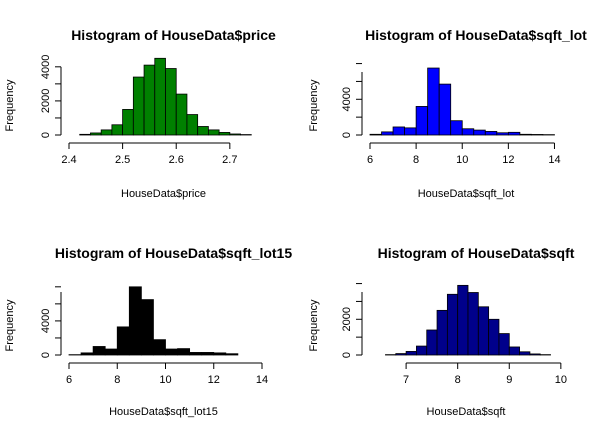  What do you see at coordinates (163, 412) in the screenshot?
I see `x-axis-label: HouseData$sqft_lot15` at bounding box center [163, 412].